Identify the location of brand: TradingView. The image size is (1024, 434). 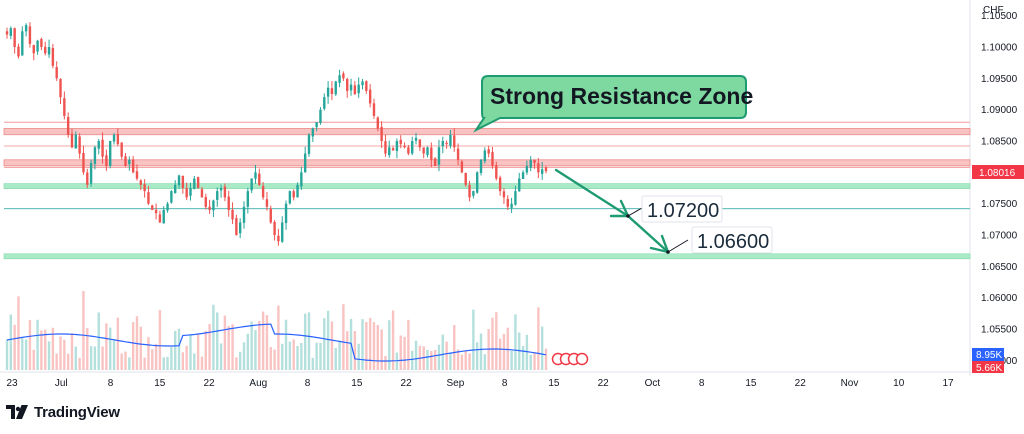
(63, 412).